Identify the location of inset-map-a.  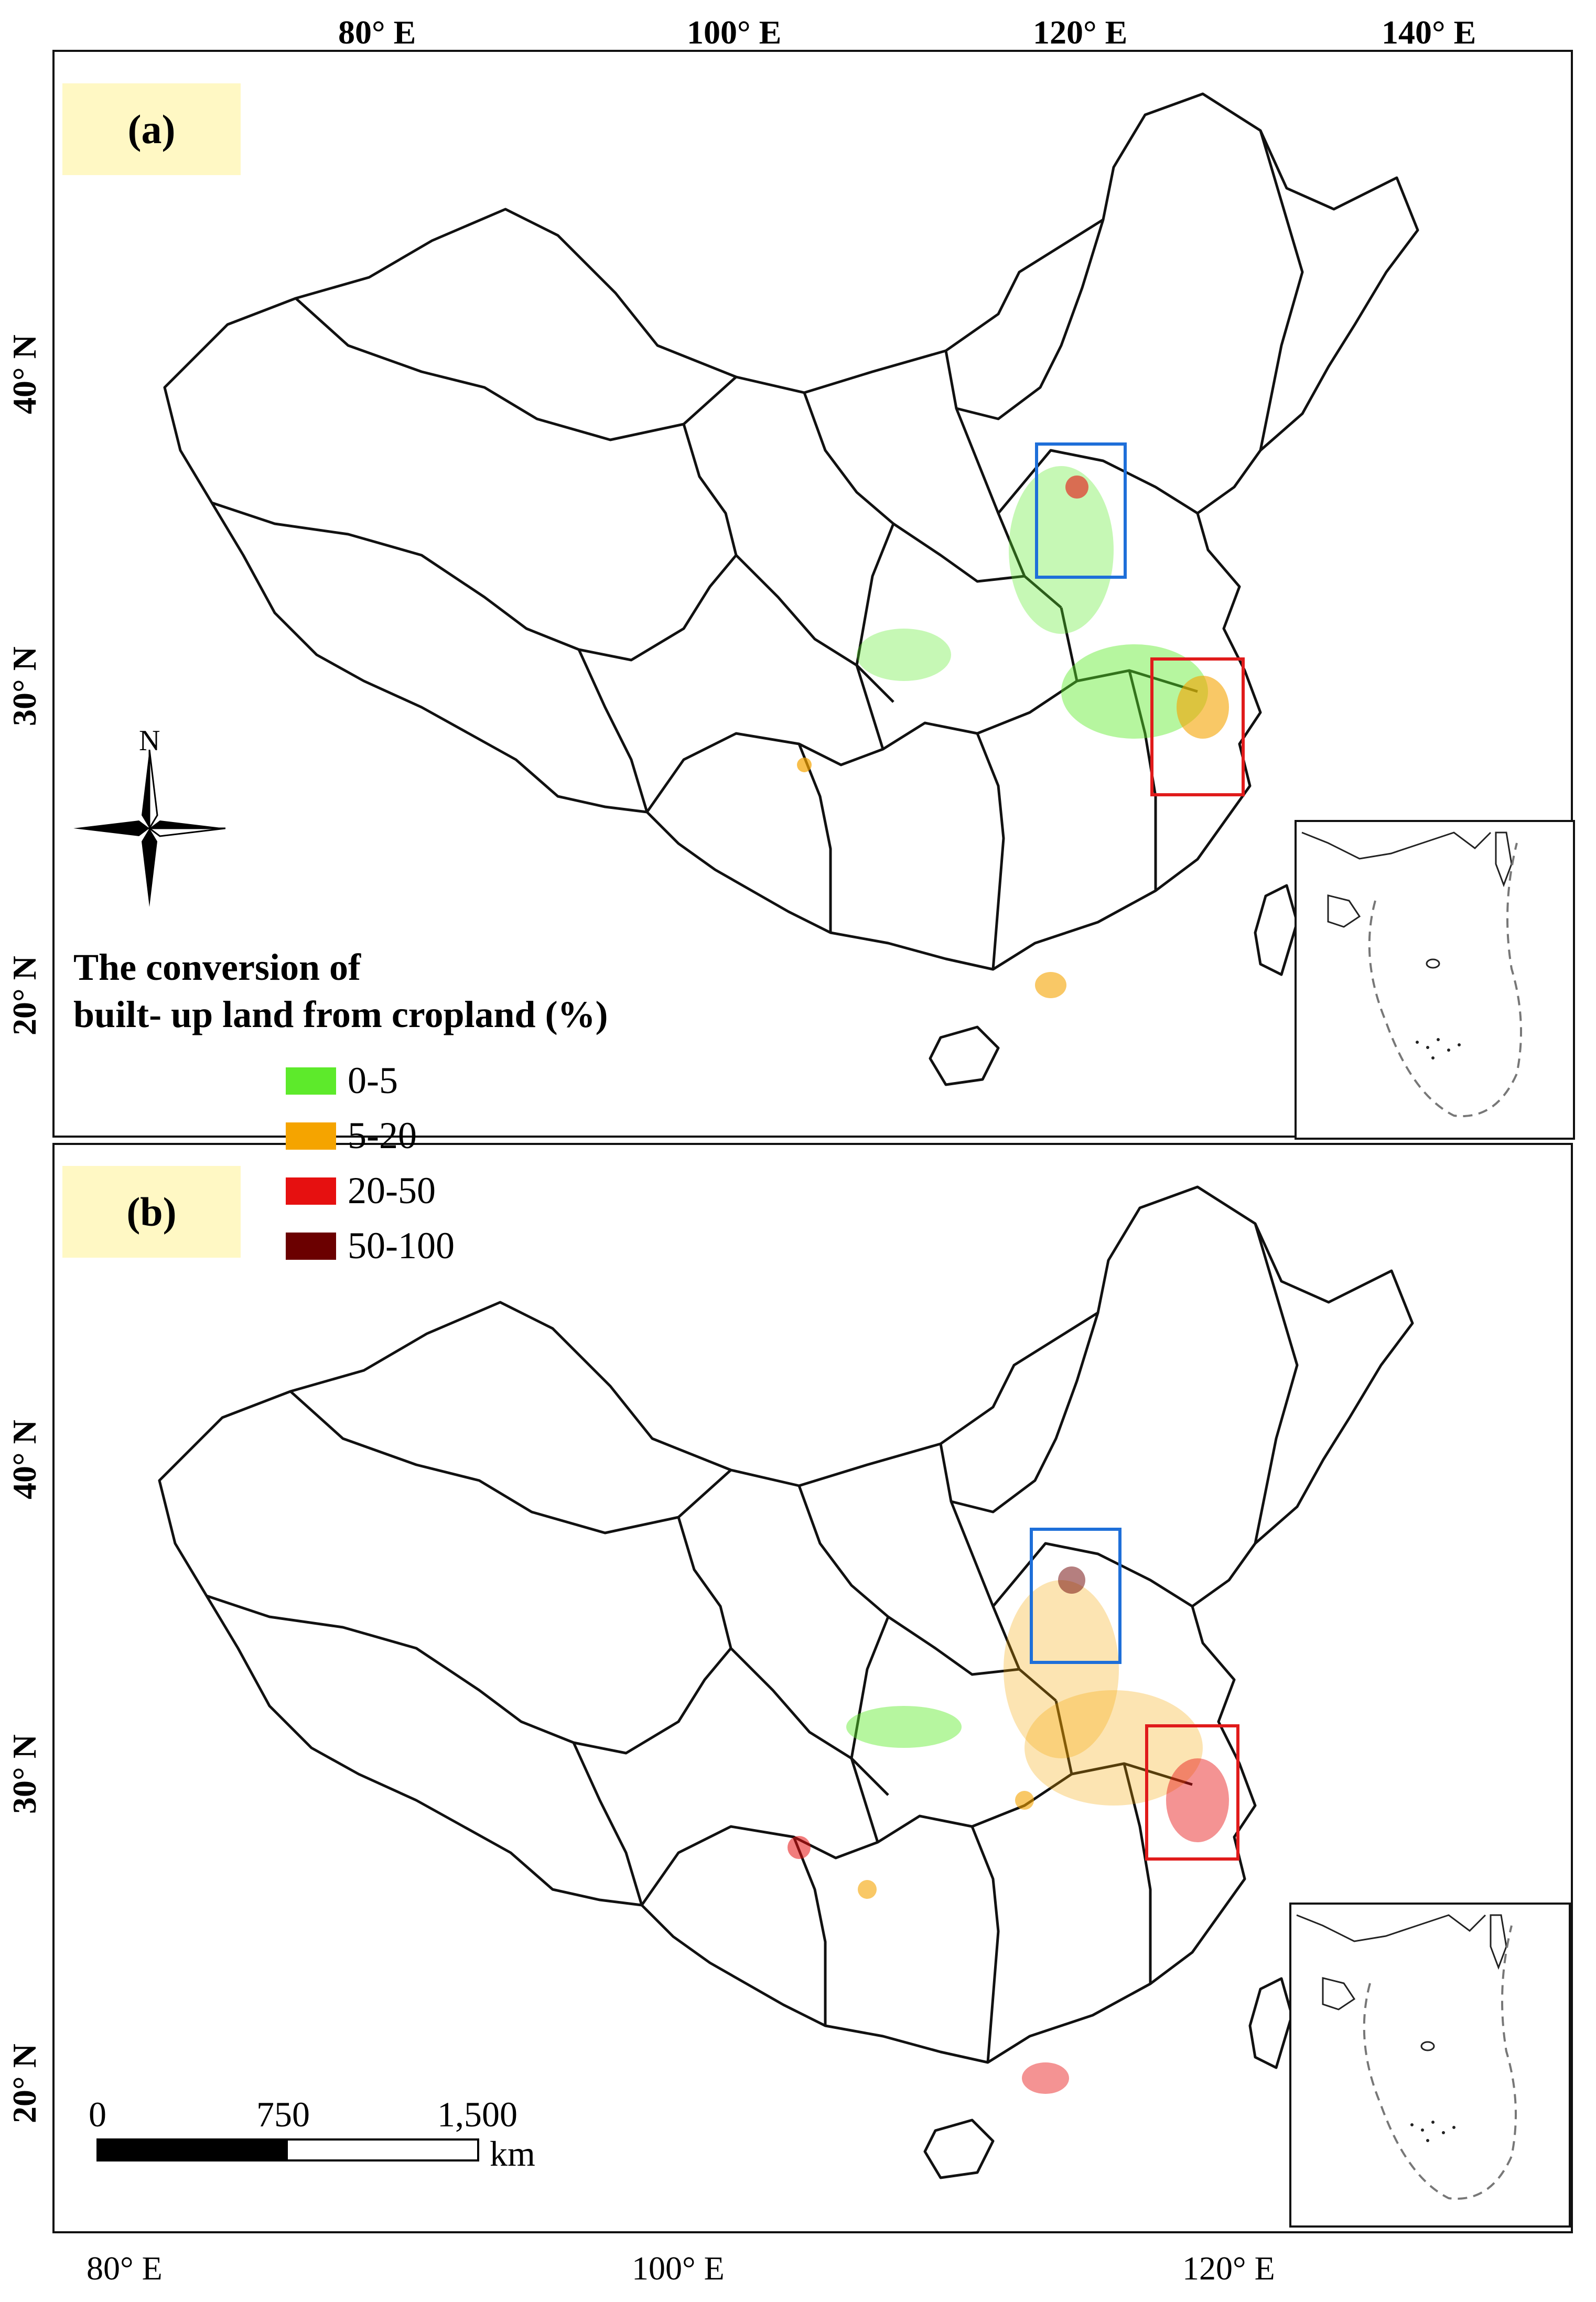
(1411, 974).